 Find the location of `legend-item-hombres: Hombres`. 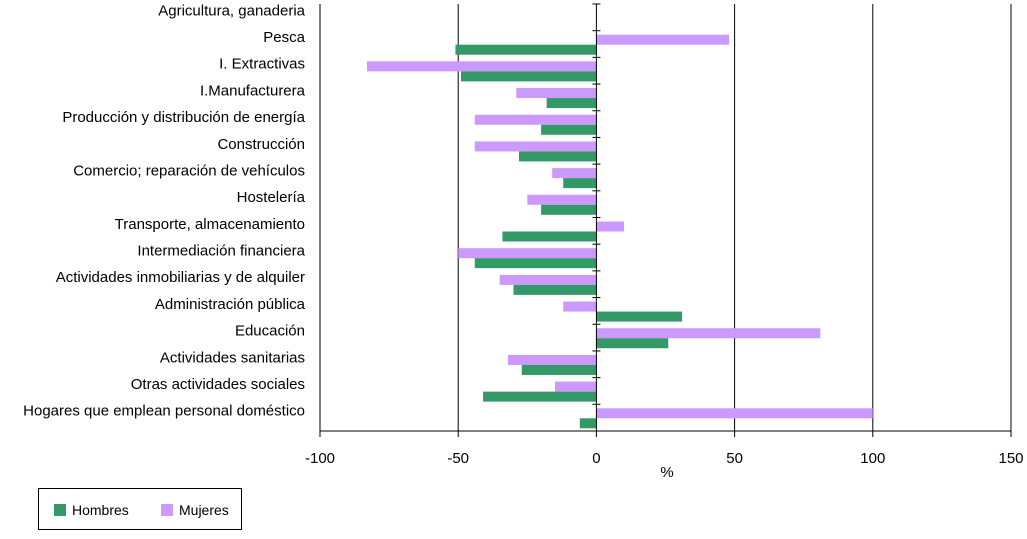

legend-item-hombres: Hombres is located at coordinates (91, 510).